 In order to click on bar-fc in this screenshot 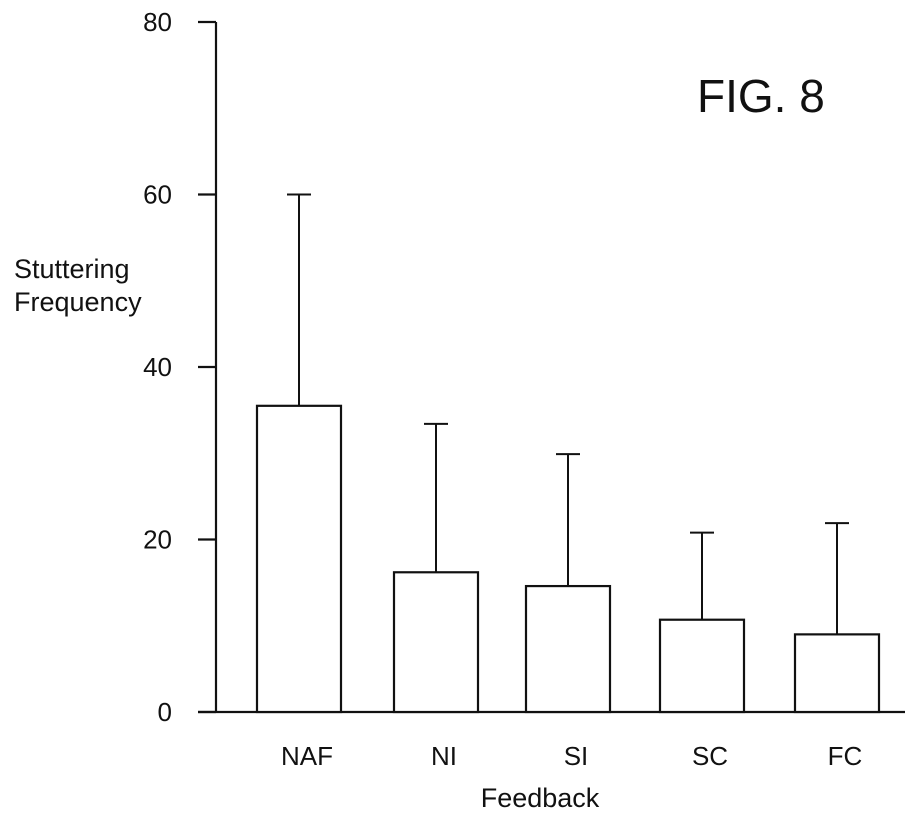, I will do `click(837, 673)`.